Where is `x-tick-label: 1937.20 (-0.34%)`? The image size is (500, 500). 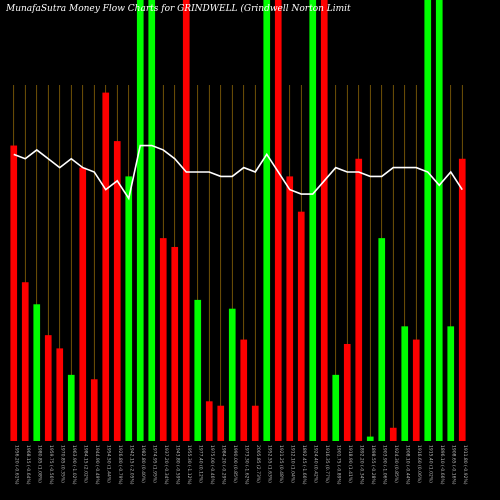 x-tick-label: 1937.20 (-0.34%) is located at coordinates (166, 465).